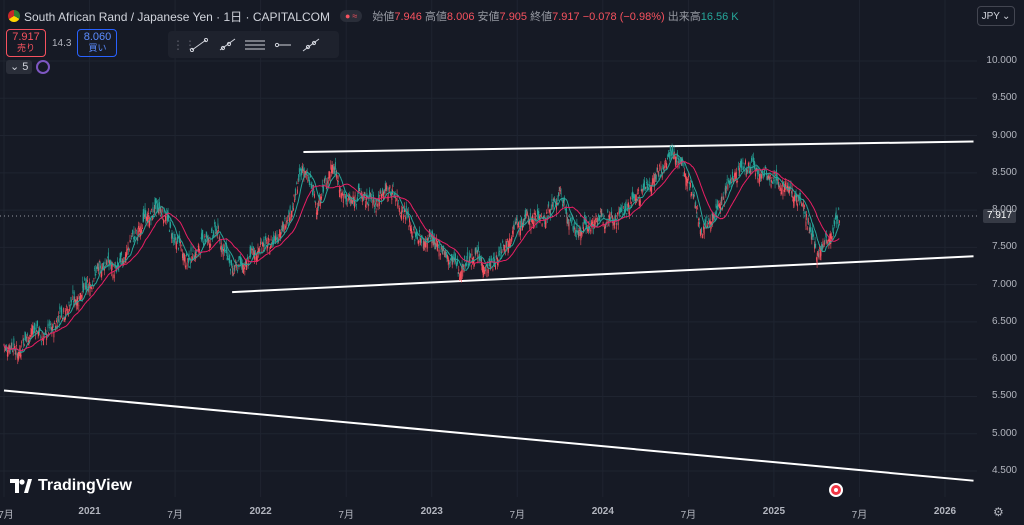 This screenshot has height=525, width=1024. Describe the element at coordinates (996, 16) in the screenshot. I see `currency-selector: JPY ⌄` at that location.